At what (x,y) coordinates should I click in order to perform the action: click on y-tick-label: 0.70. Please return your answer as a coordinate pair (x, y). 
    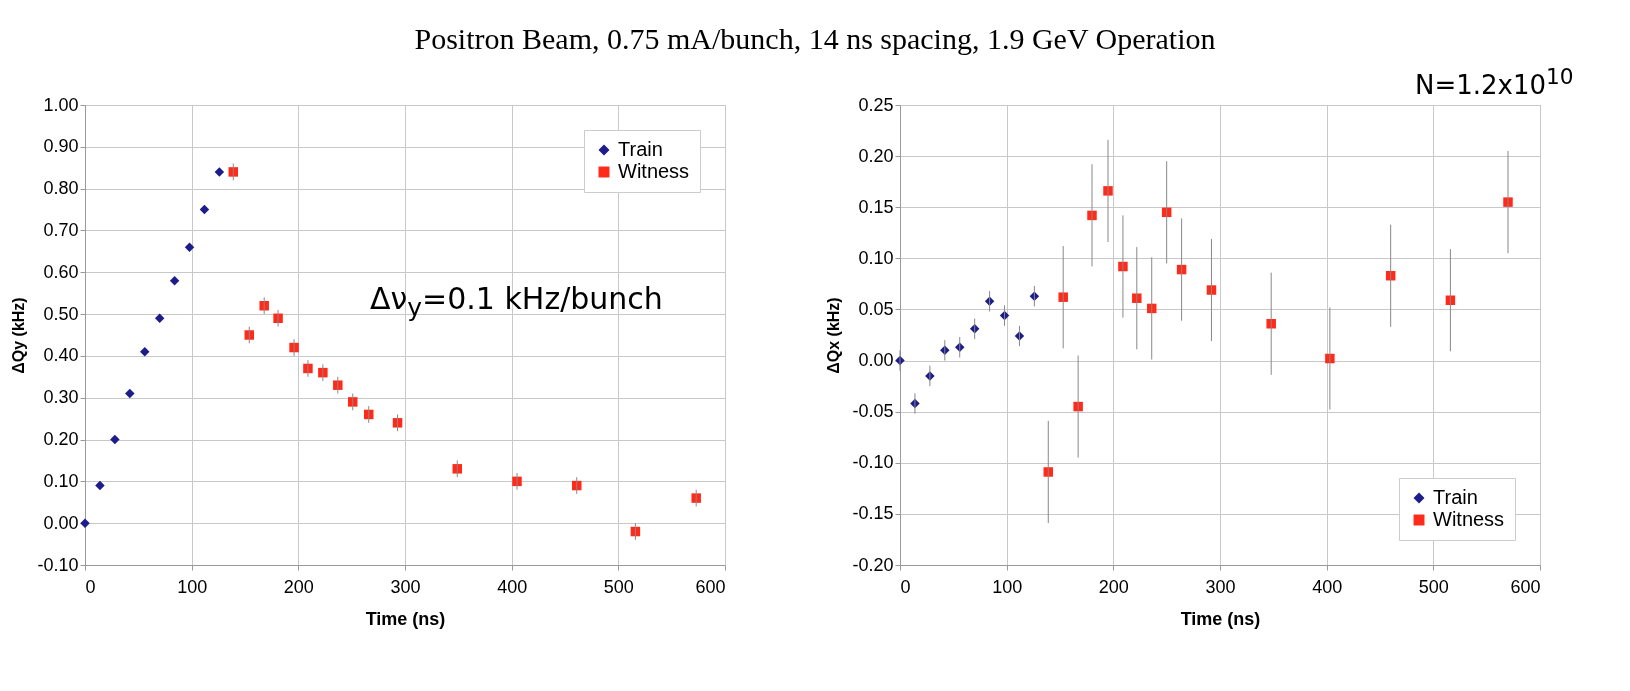
    Looking at the image, I should click on (61, 229).